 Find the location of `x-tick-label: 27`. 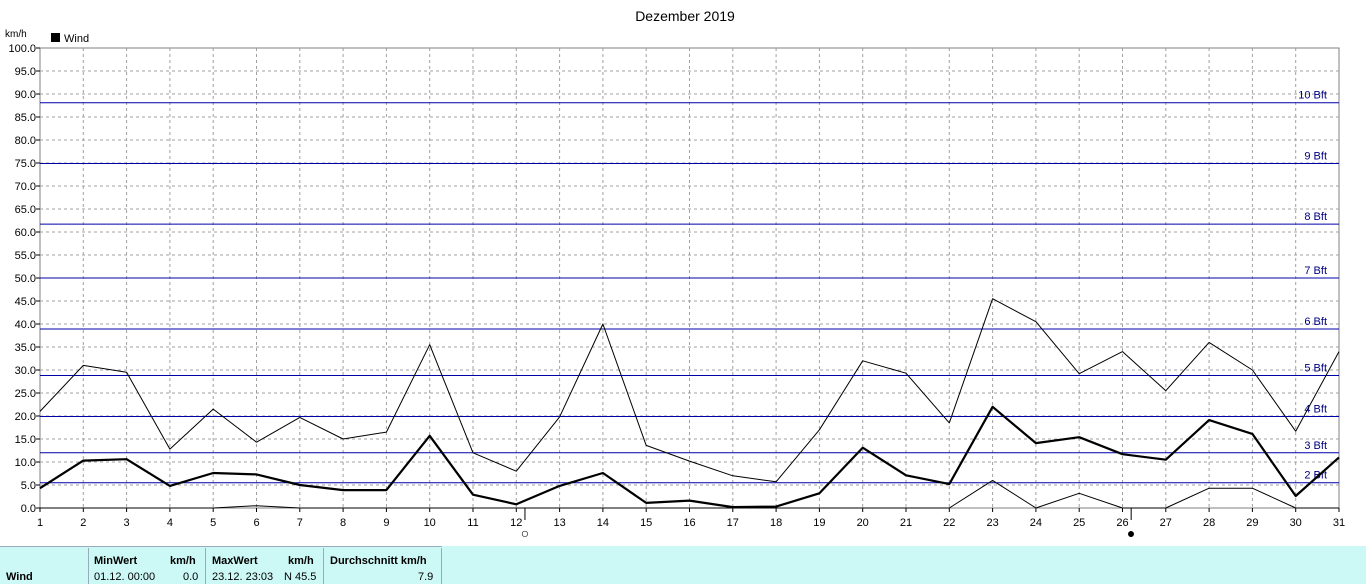

x-tick-label: 27 is located at coordinates (1166, 523).